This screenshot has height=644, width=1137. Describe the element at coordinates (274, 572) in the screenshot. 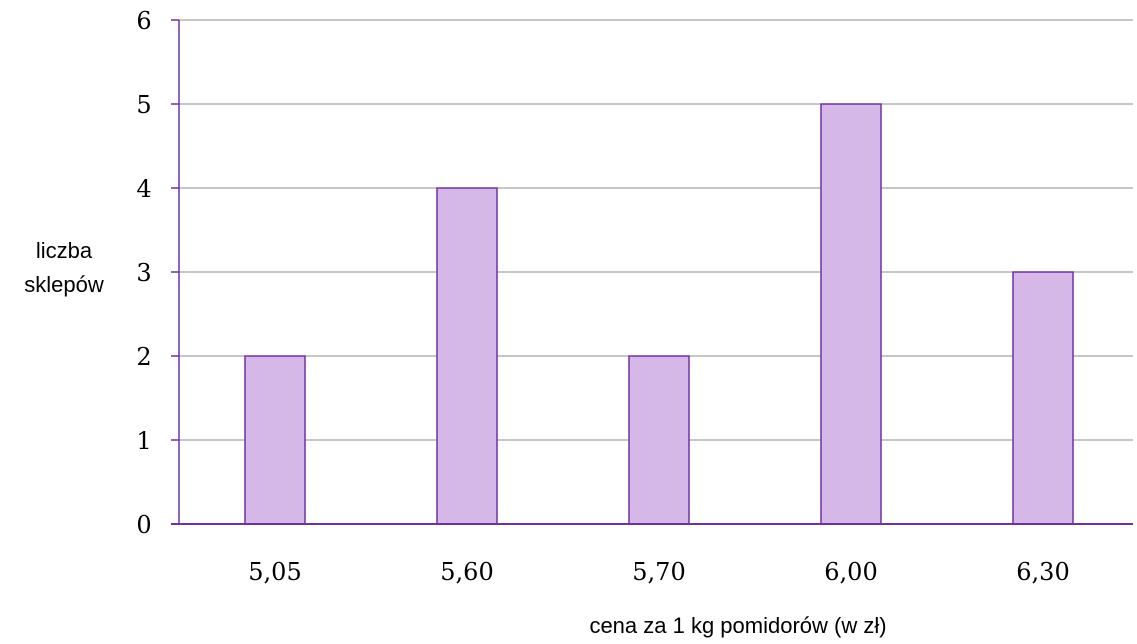

I see `x-tick-label: 5,05` at that location.